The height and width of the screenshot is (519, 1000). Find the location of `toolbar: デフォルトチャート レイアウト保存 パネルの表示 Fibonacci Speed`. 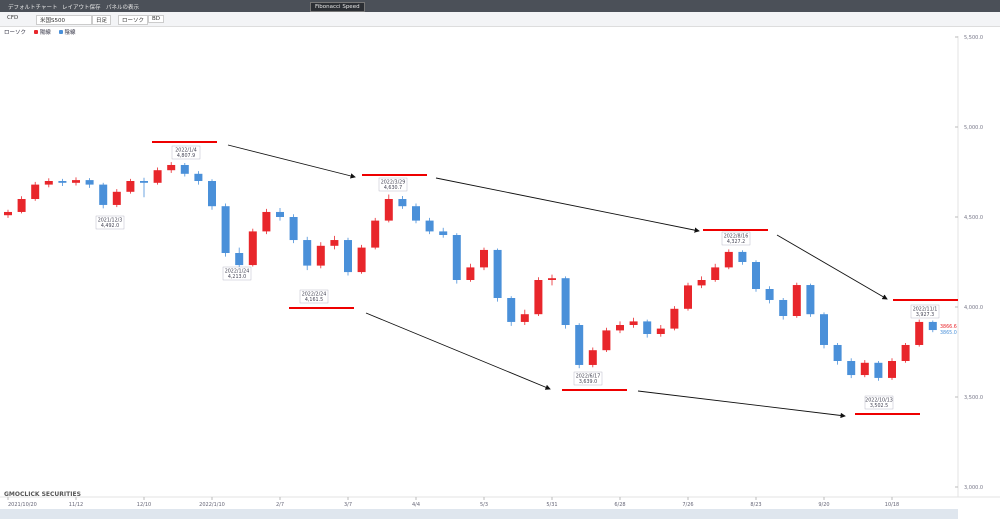

toolbar: デフォルトチャート レイアウト保存 パネルの表示 Fibonacci Speed is located at coordinates (500, 6).